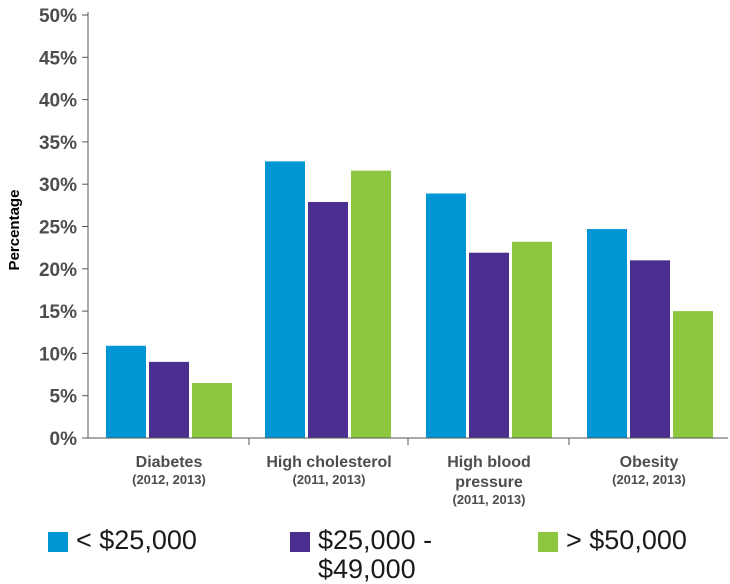  What do you see at coordinates (58, 185) in the screenshot?
I see `y-tick-label: 30%` at bounding box center [58, 185].